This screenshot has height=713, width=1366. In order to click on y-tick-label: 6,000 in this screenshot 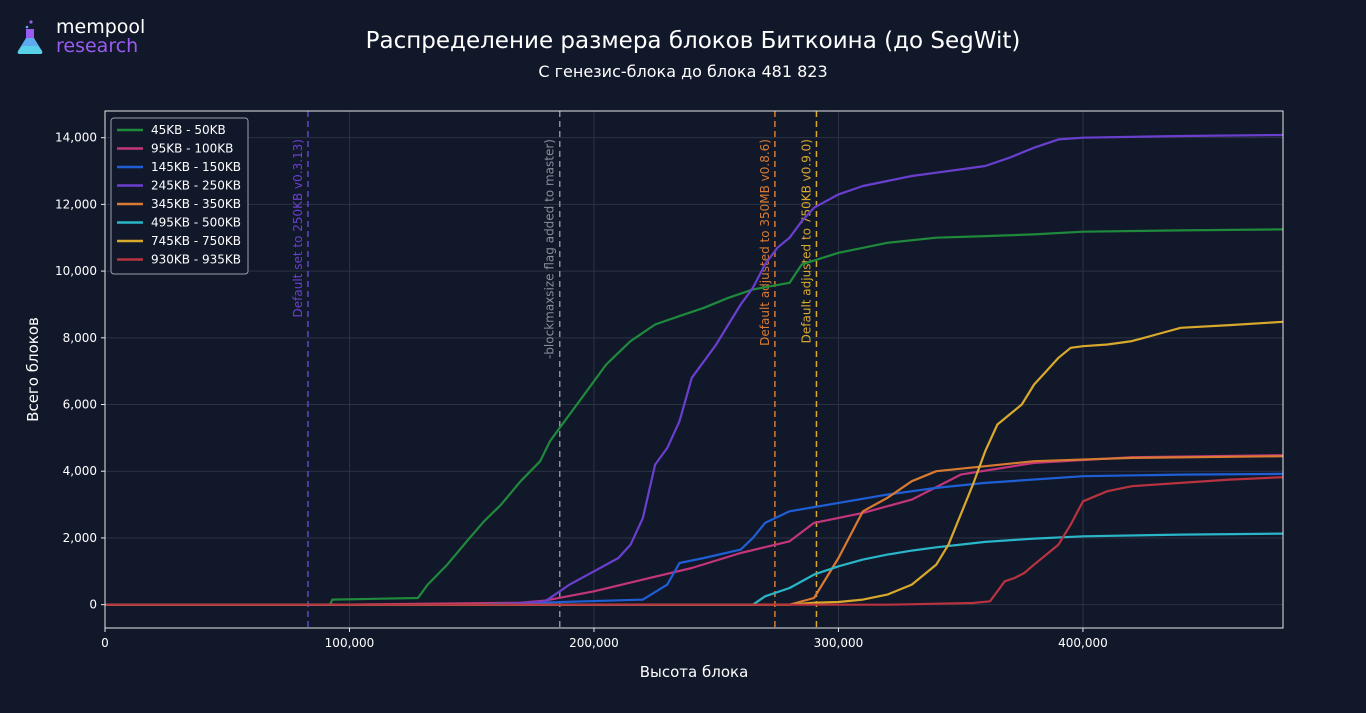, I will do `click(80, 405)`.